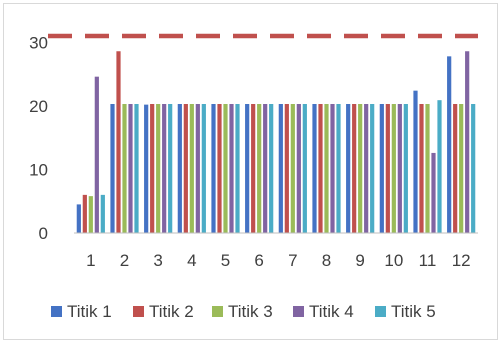 This screenshot has width=502, height=344. What do you see at coordinates (413, 311) in the screenshot?
I see `legend-label: Titik 5` at bounding box center [413, 311].